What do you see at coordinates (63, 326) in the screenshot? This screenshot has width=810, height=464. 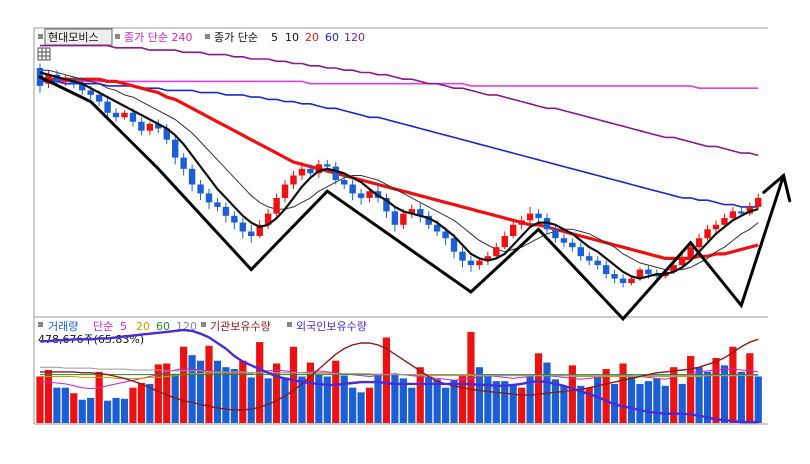 I see `volume-label: 거래량` at bounding box center [63, 326].